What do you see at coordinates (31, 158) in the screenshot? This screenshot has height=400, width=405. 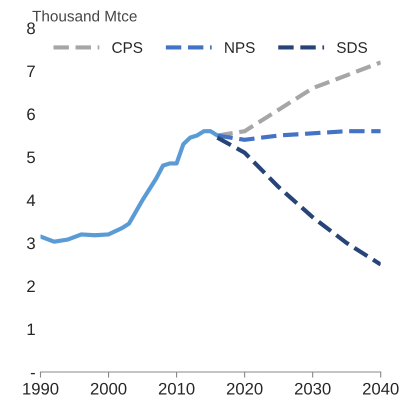 I see `y-tick-label: 5` at bounding box center [31, 158].